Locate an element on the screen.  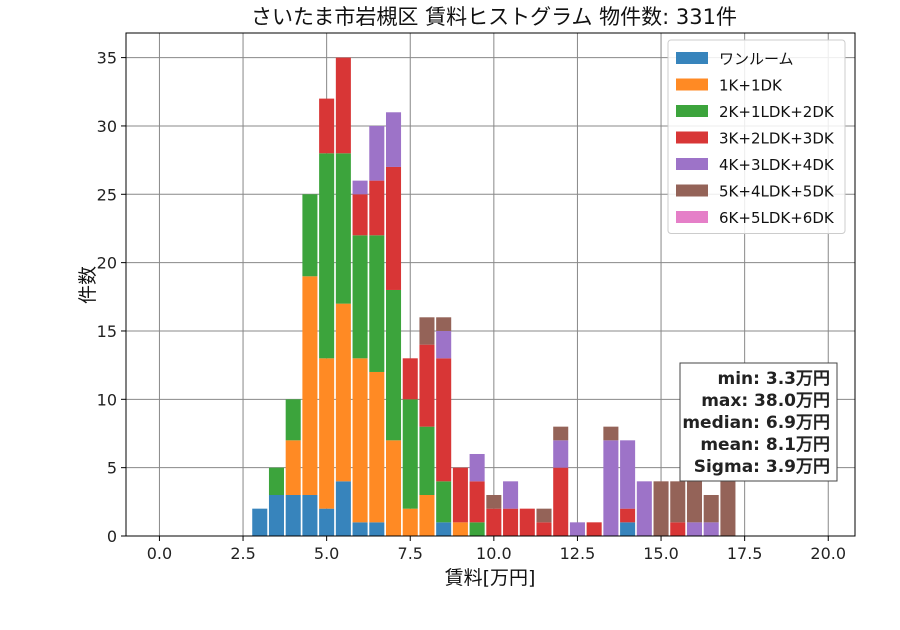
stats-median: median: 6.9万円 is located at coordinates (756, 423).